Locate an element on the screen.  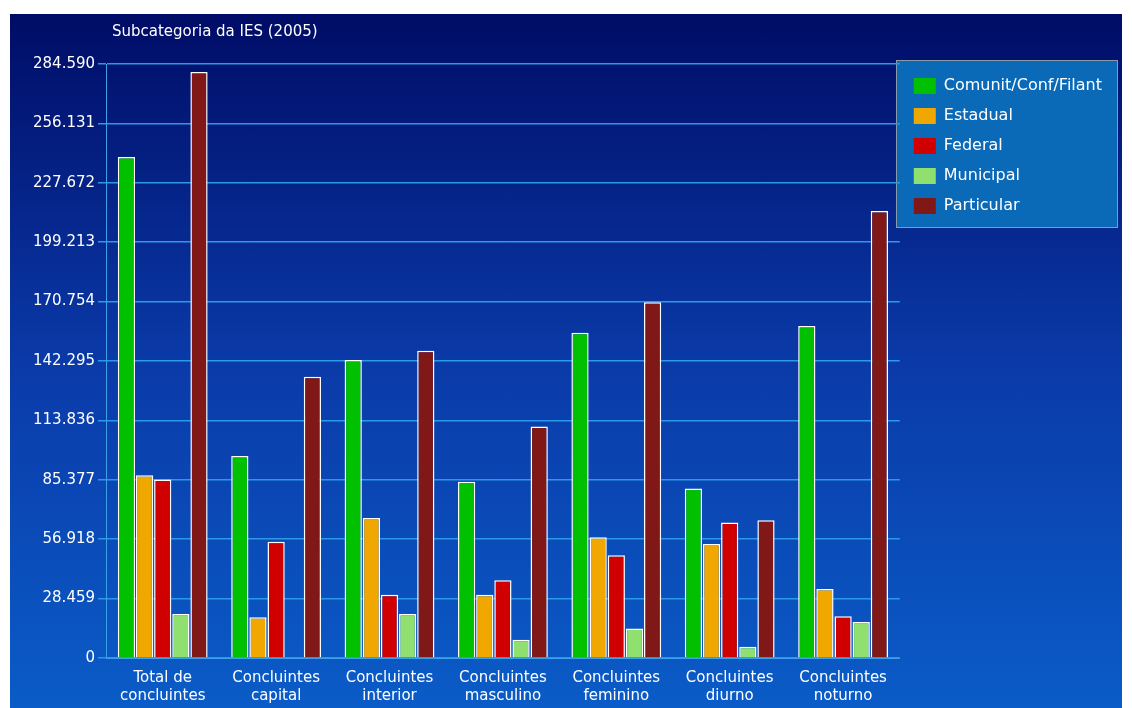
legend-label: Estadual is located at coordinates (978, 115).